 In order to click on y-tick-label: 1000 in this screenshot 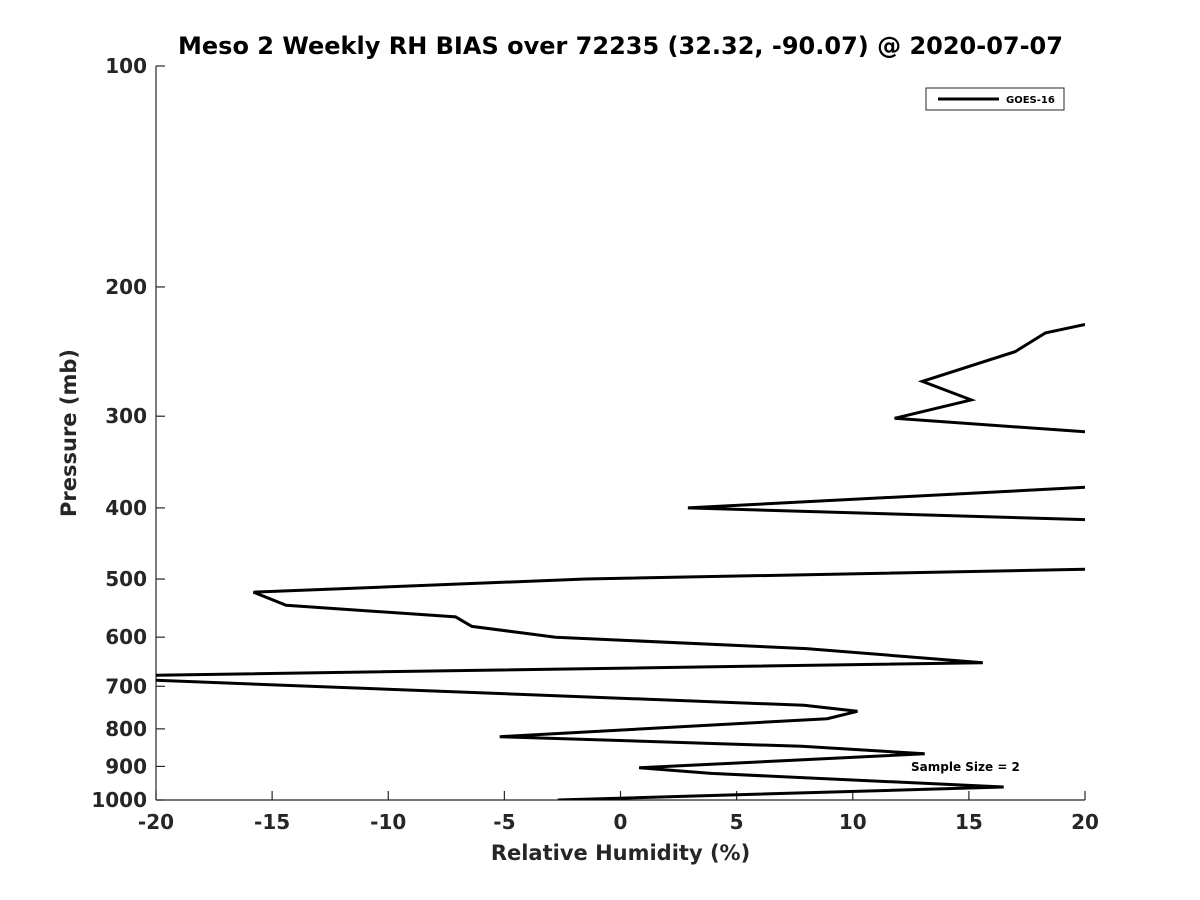, I will do `click(119, 800)`.